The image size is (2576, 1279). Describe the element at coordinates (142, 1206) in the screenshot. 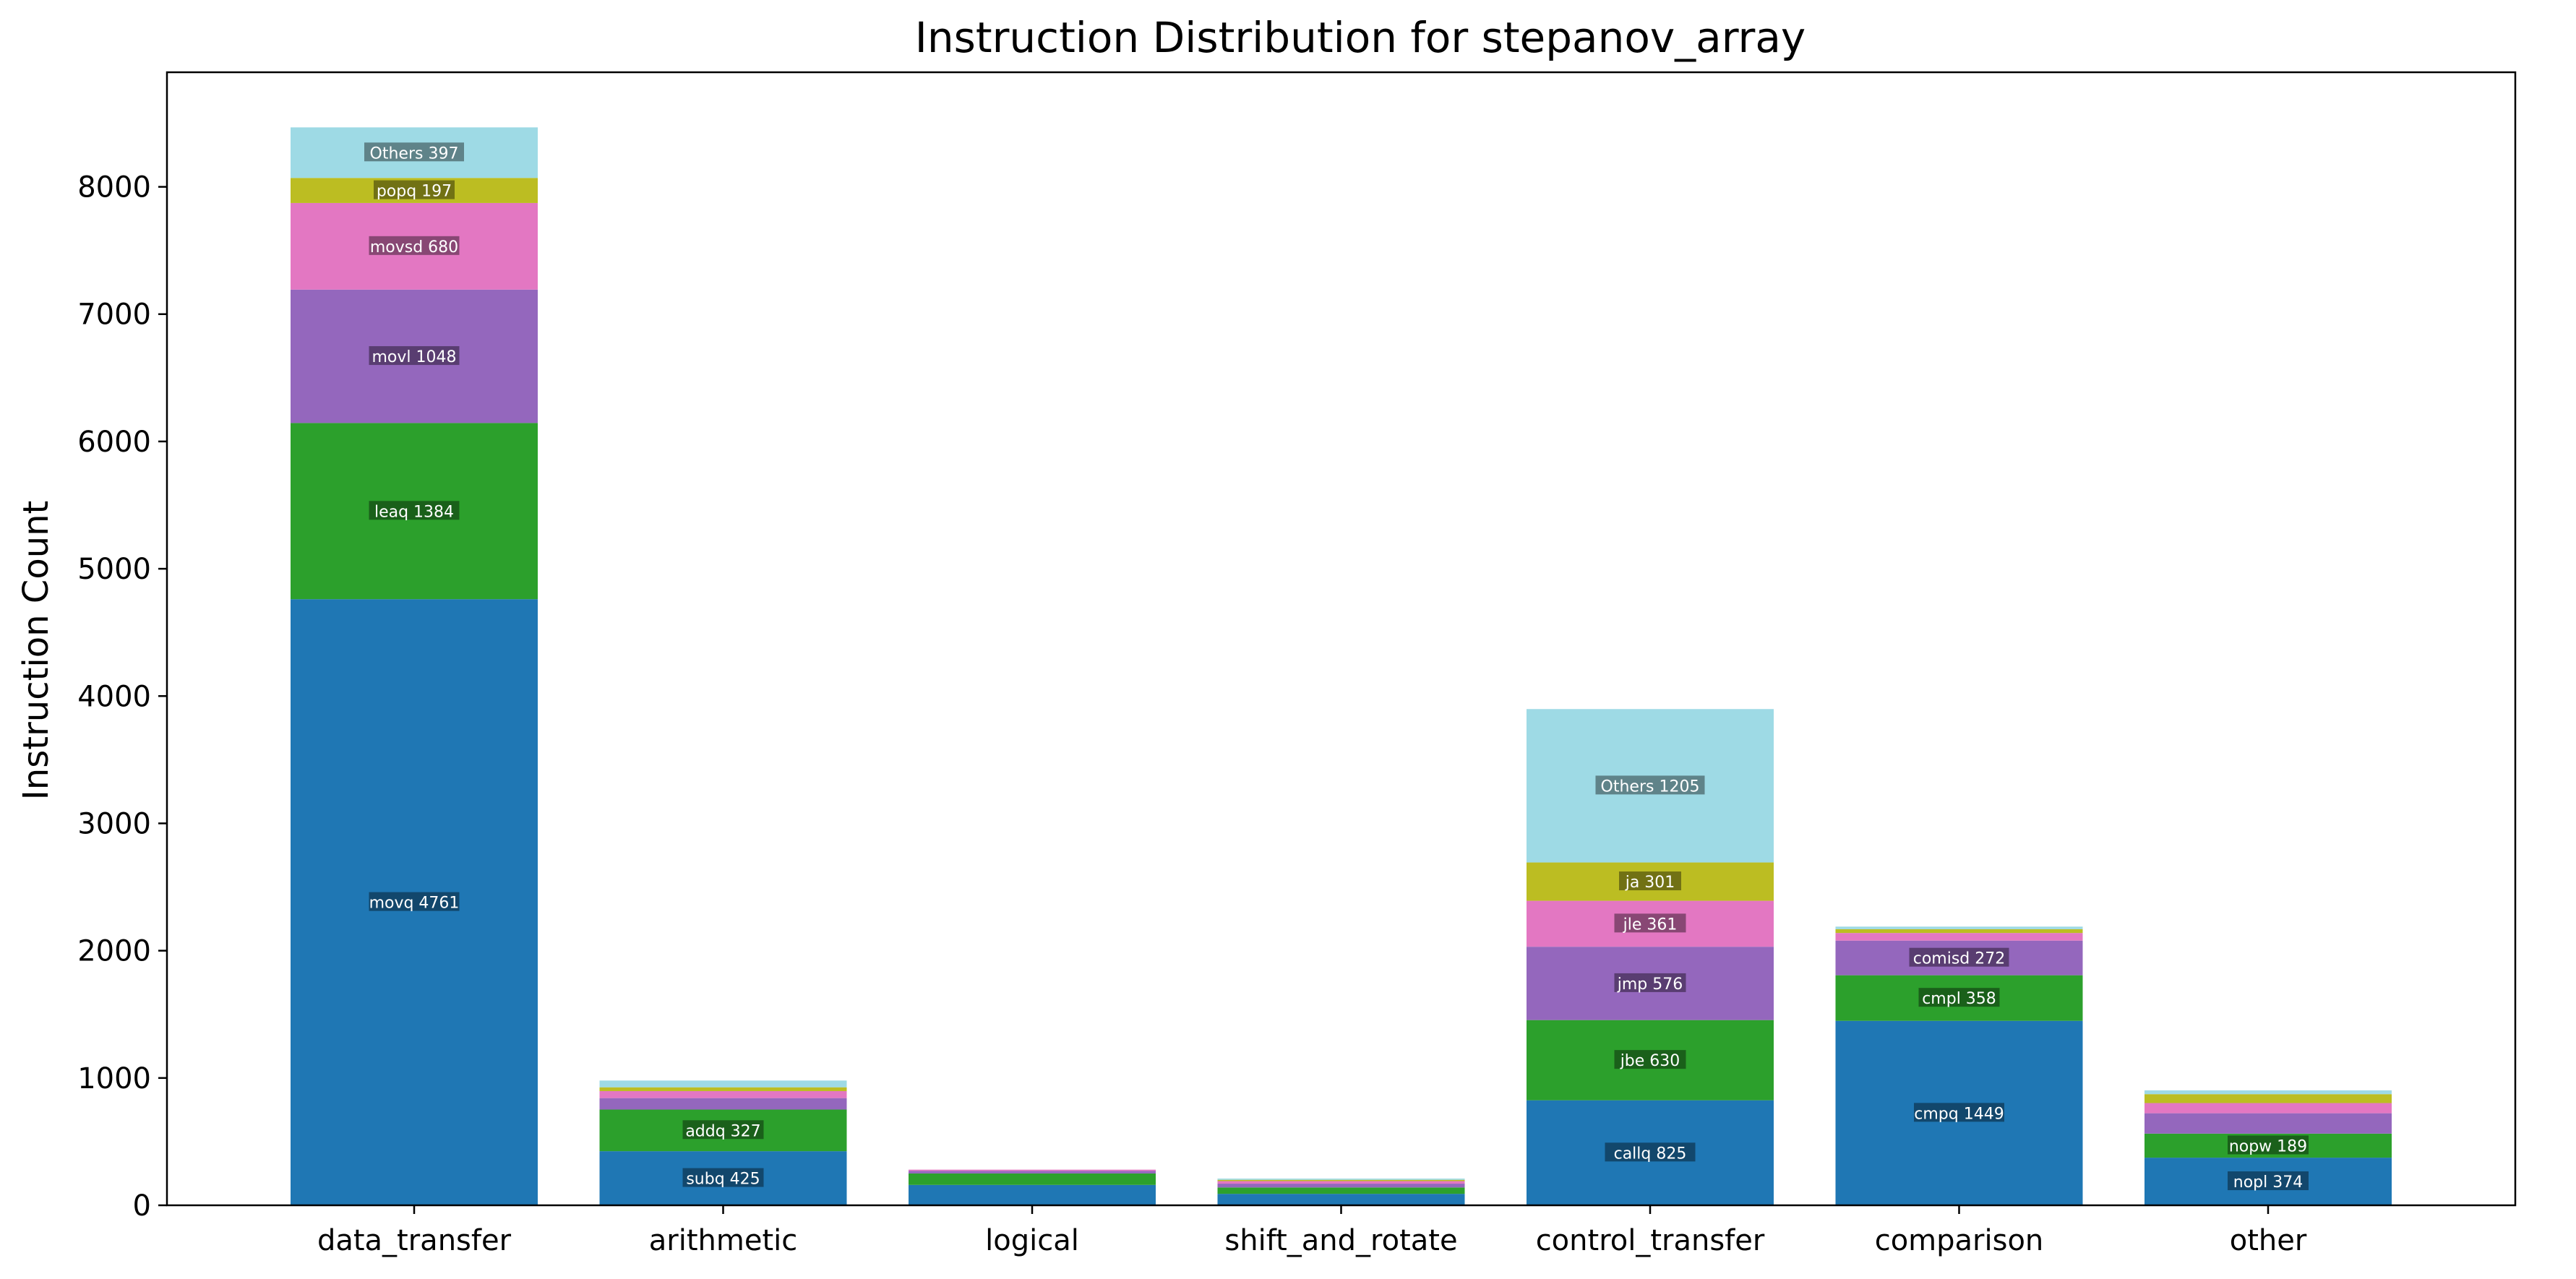

I see `y-tick-label: 0` at that location.